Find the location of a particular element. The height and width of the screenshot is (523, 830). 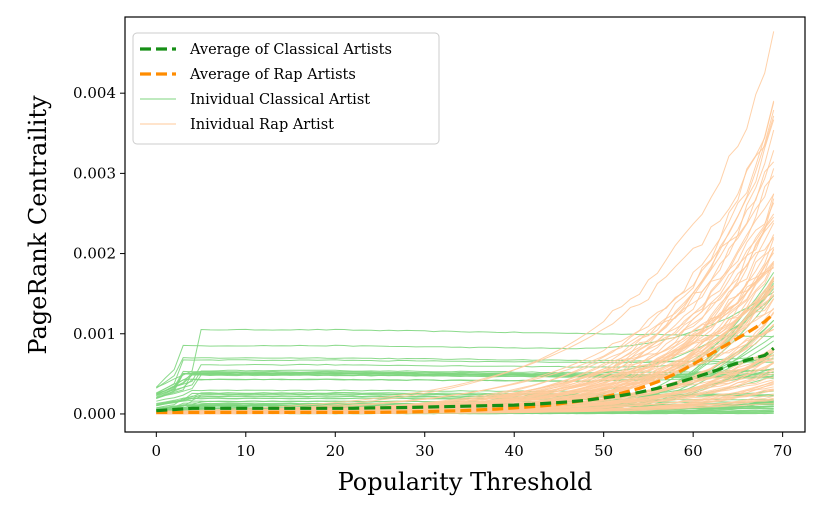

x-tick-label: 50 is located at coordinates (603, 451).